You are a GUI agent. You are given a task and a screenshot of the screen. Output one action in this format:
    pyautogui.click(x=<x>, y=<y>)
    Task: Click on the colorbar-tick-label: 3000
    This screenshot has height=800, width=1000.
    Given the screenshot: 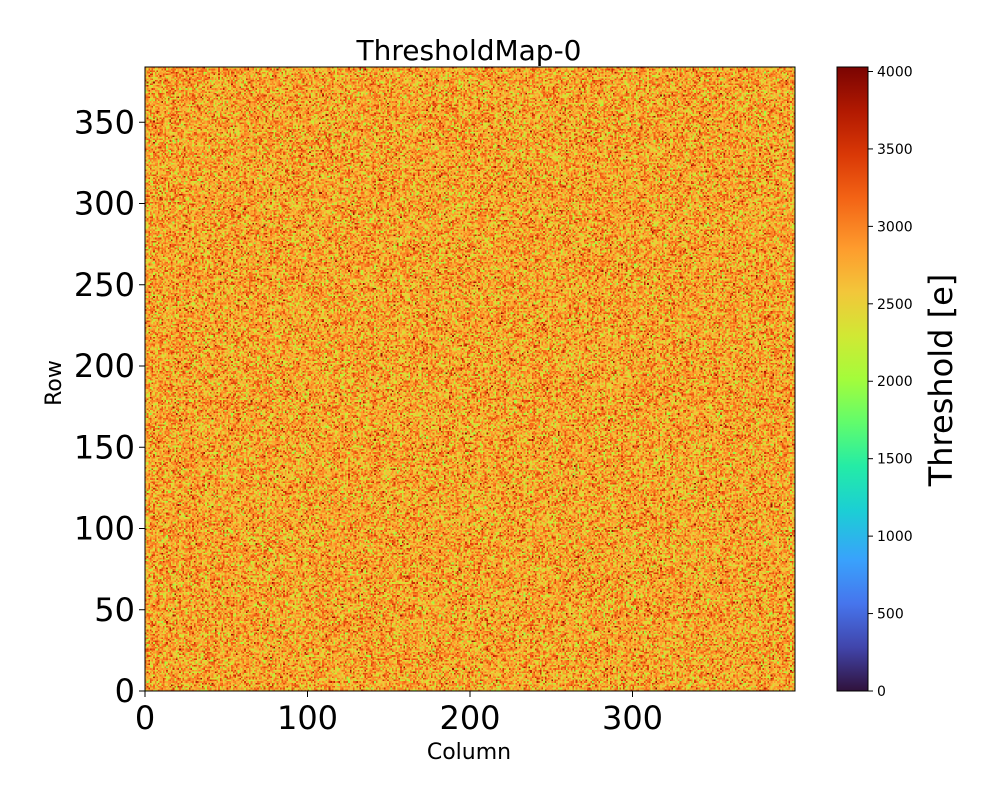 What is the action you would take?
    pyautogui.click(x=895, y=227)
    